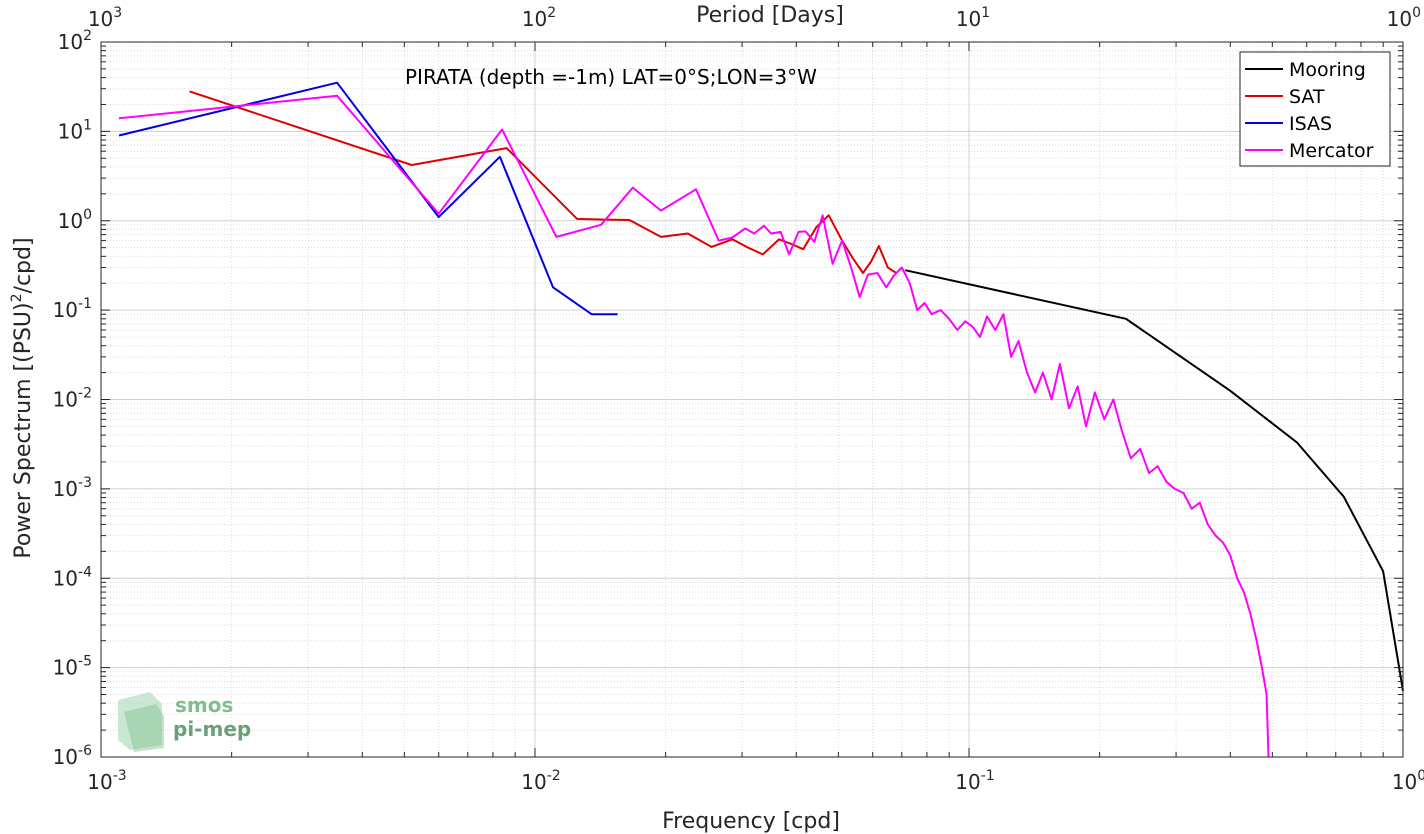 Image resolution: width=1424 pixels, height=834 pixels. I want to click on y-tick-label: 10⁻⁴, so click(73, 577).